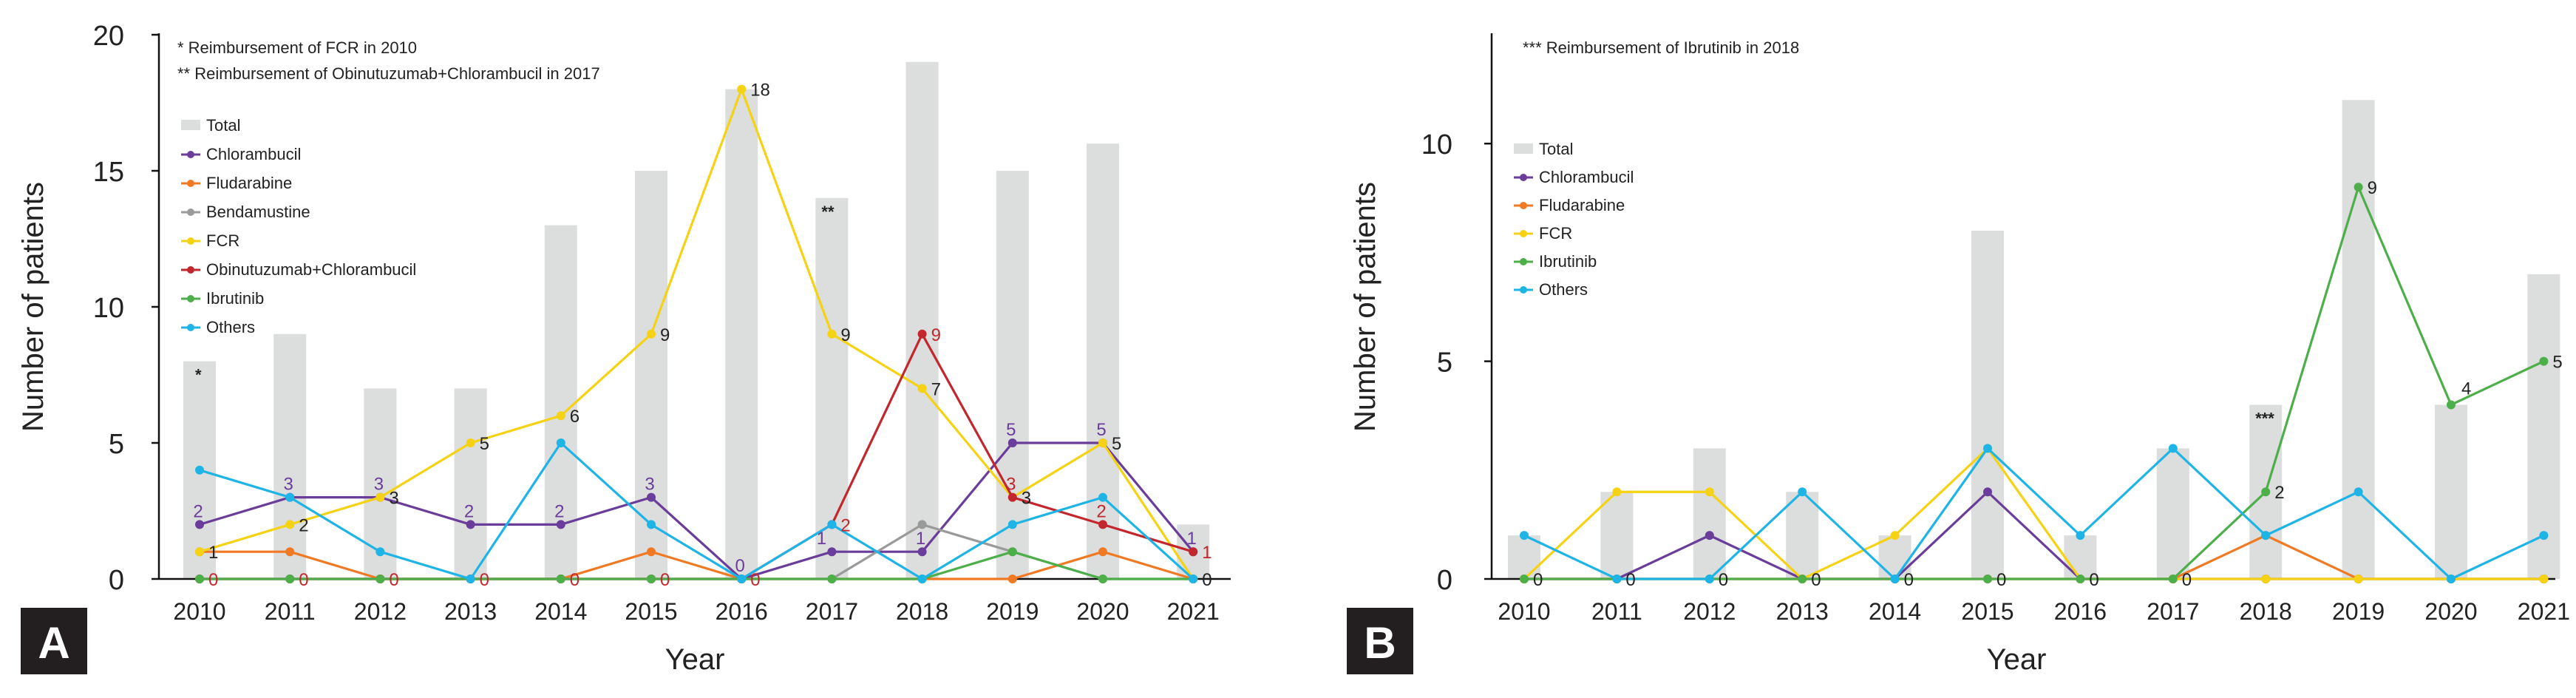  What do you see at coordinates (380, 483) in the screenshot?
I see `total-bar-2012` at bounding box center [380, 483].